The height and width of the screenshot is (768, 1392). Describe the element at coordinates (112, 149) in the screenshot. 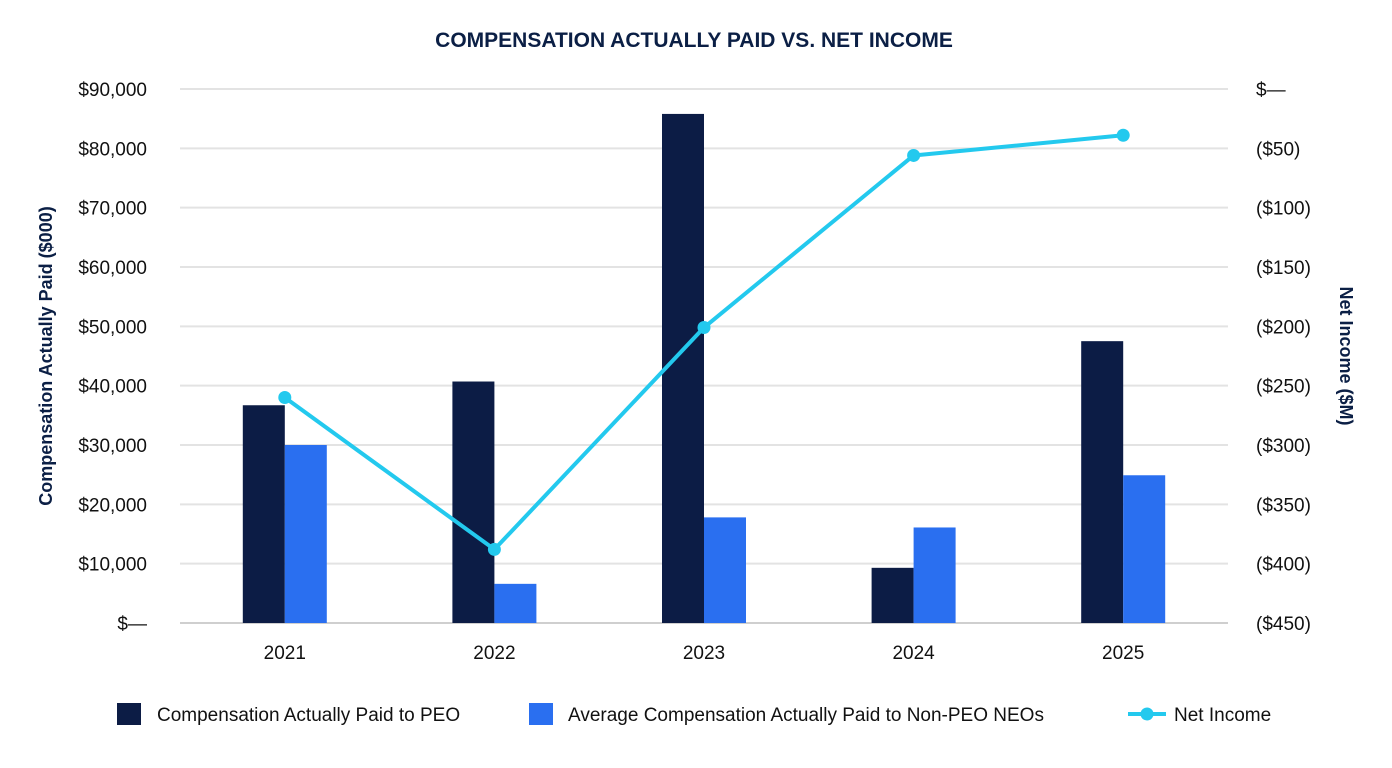

I see `y-left-tick-label: $80,000` at that location.